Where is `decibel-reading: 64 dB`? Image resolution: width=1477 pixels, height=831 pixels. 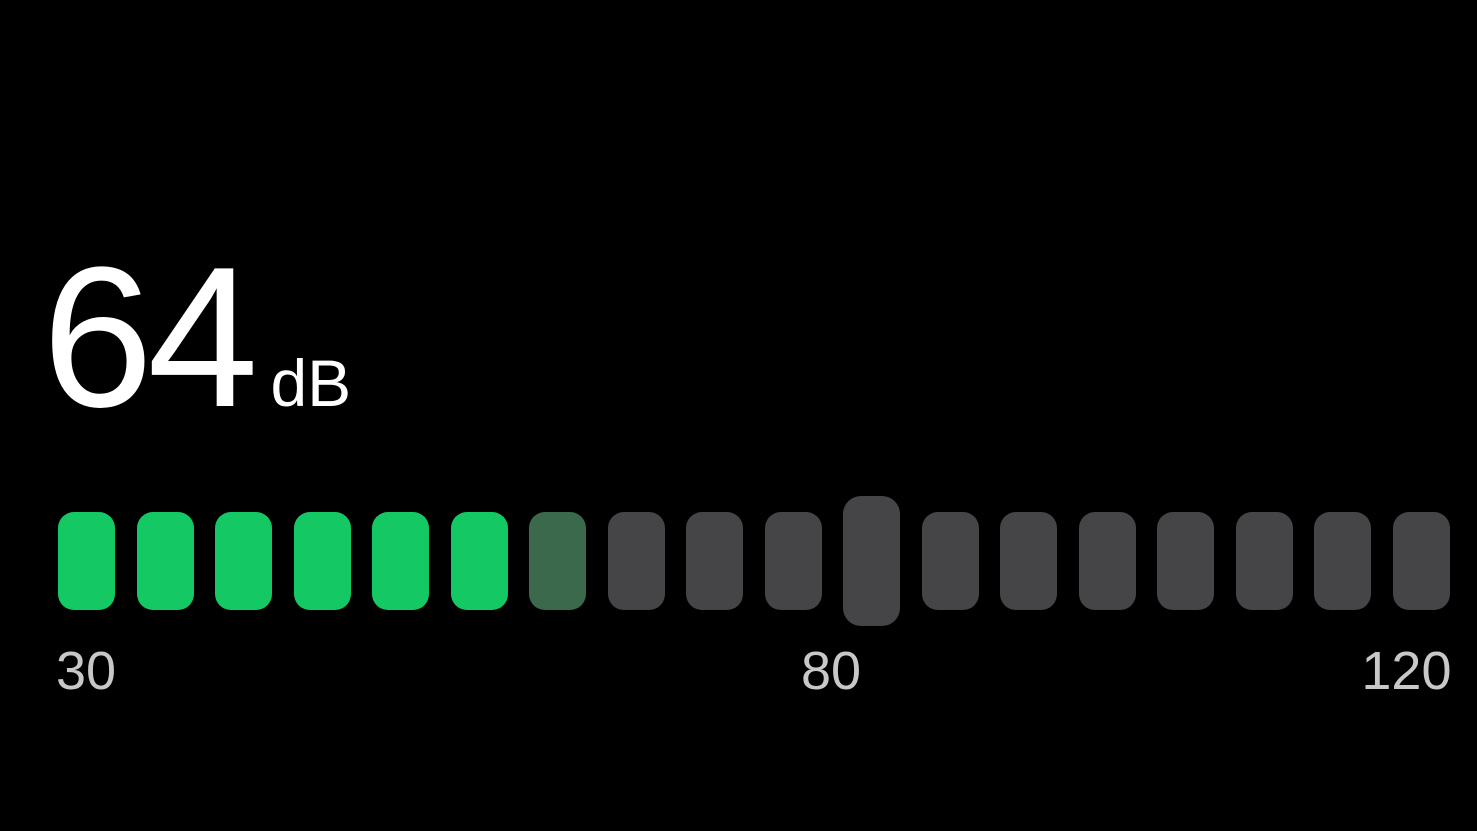 decibel-reading: 64 dB is located at coordinates (196, 338).